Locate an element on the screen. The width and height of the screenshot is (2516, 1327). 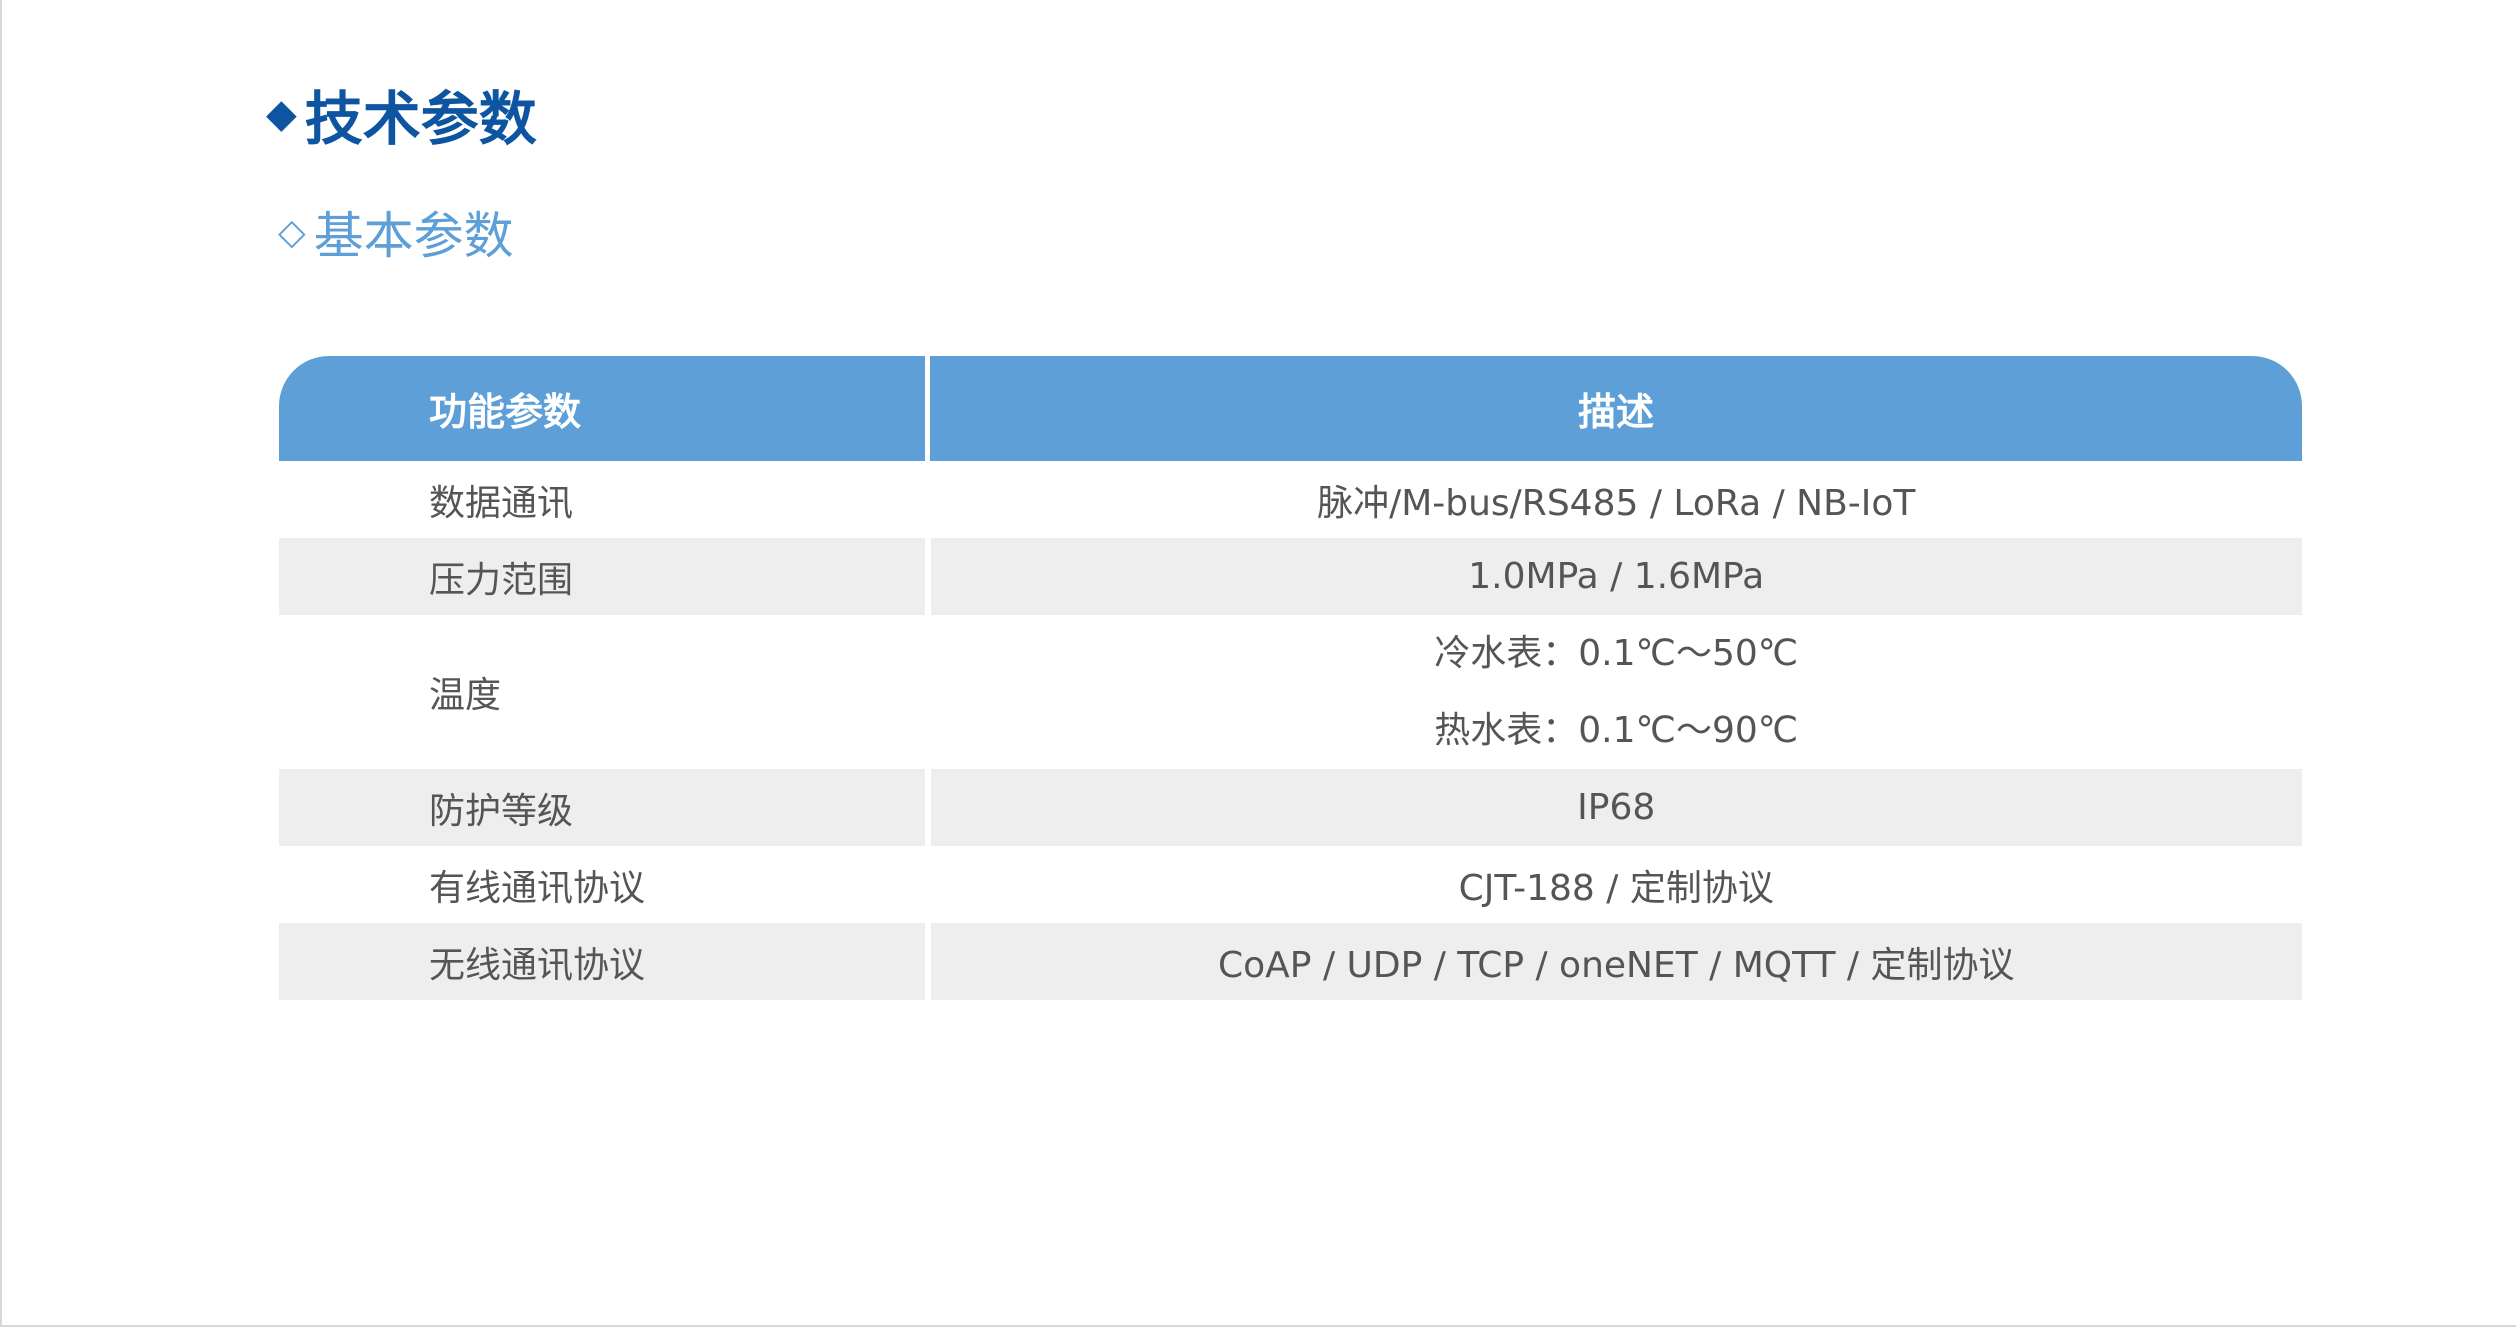
subsection-title-text: 基本参数 is located at coordinates (413, 236).